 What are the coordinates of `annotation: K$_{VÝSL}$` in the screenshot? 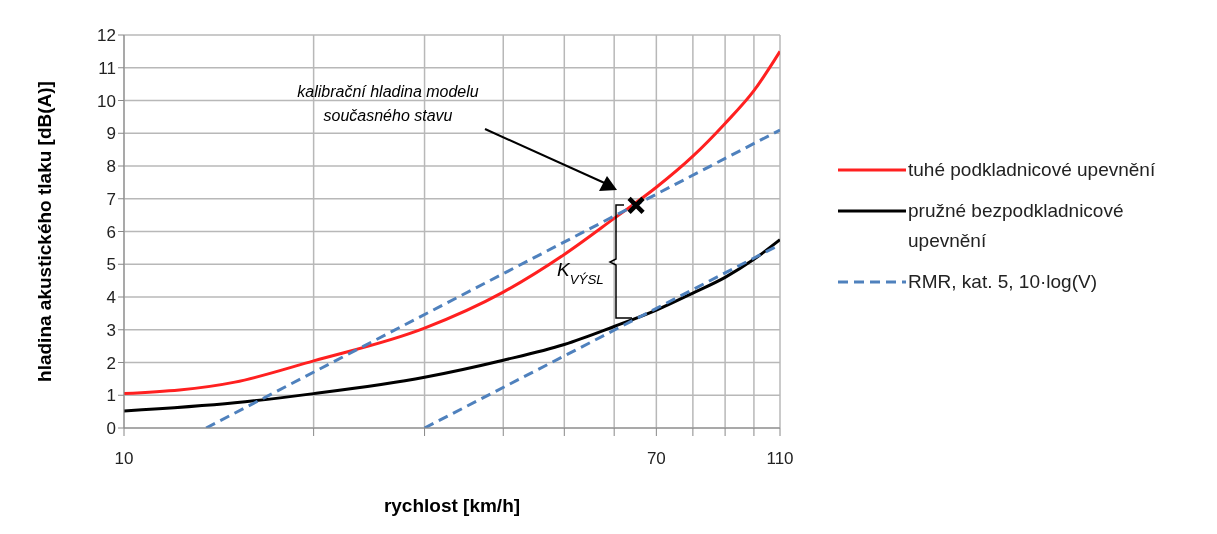 It's located at (580, 273).